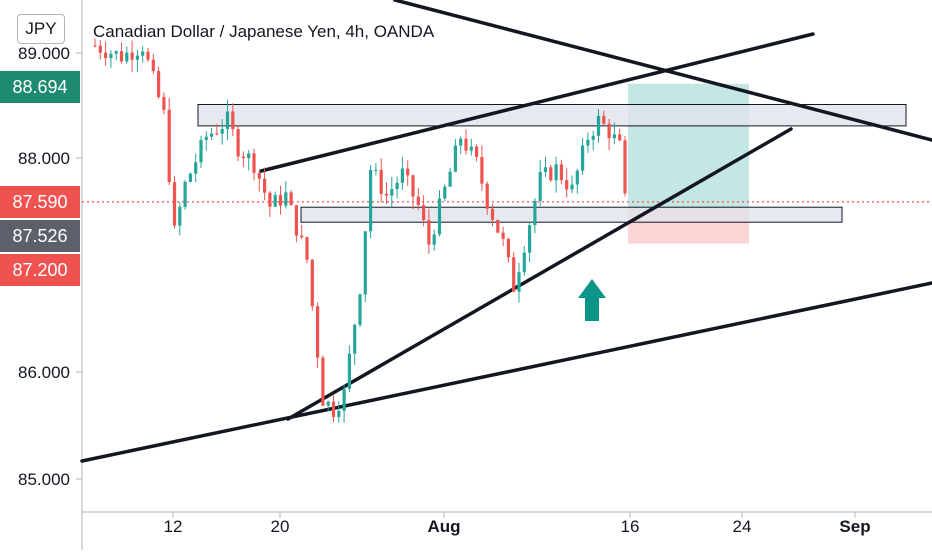  What do you see at coordinates (854, 526) in the screenshot?
I see `x-tick-label: Sep` at bounding box center [854, 526].